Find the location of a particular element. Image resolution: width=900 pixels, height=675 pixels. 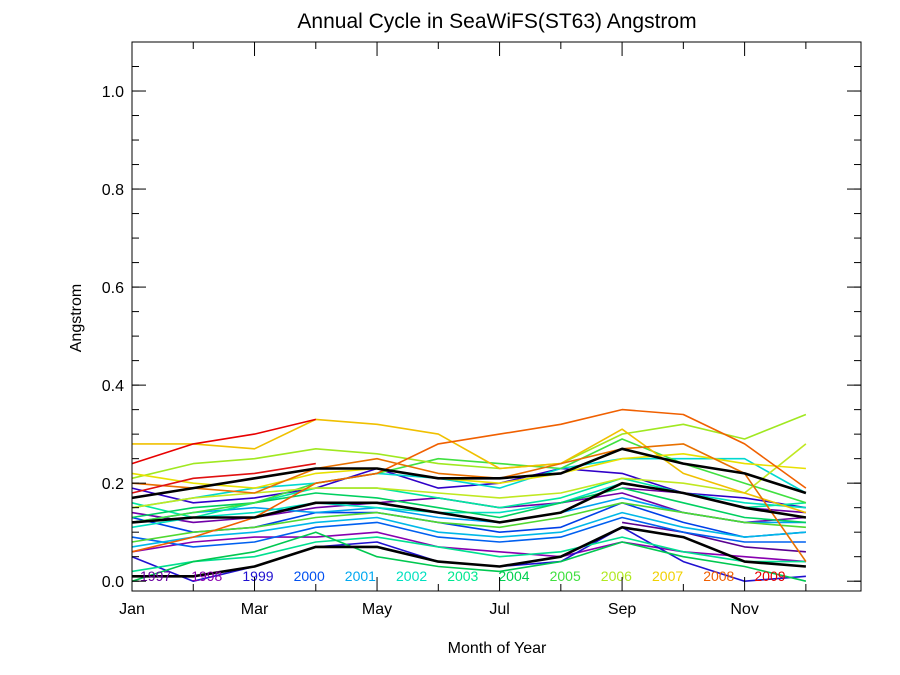

y-axis-label: Angstrom is located at coordinates (76, 318).